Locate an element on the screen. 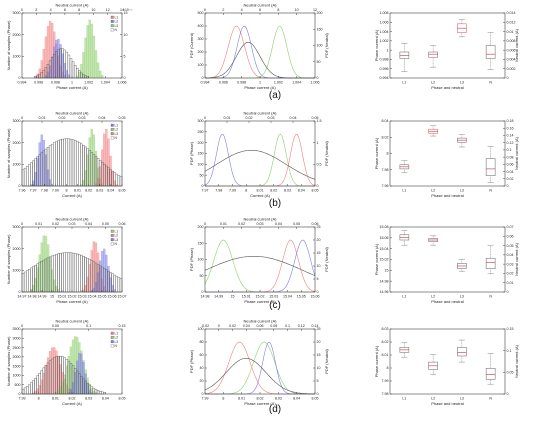  row2-panel0-top-tick-label: 0.05 is located at coordinates (105, 224).